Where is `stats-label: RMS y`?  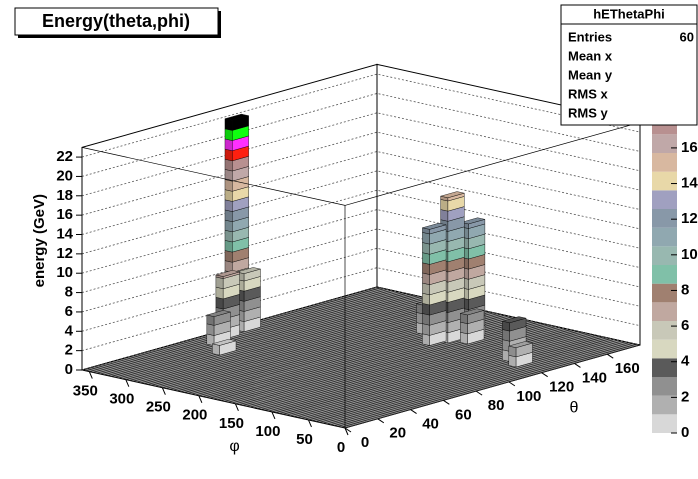
stats-label: RMS y is located at coordinates (588, 112).